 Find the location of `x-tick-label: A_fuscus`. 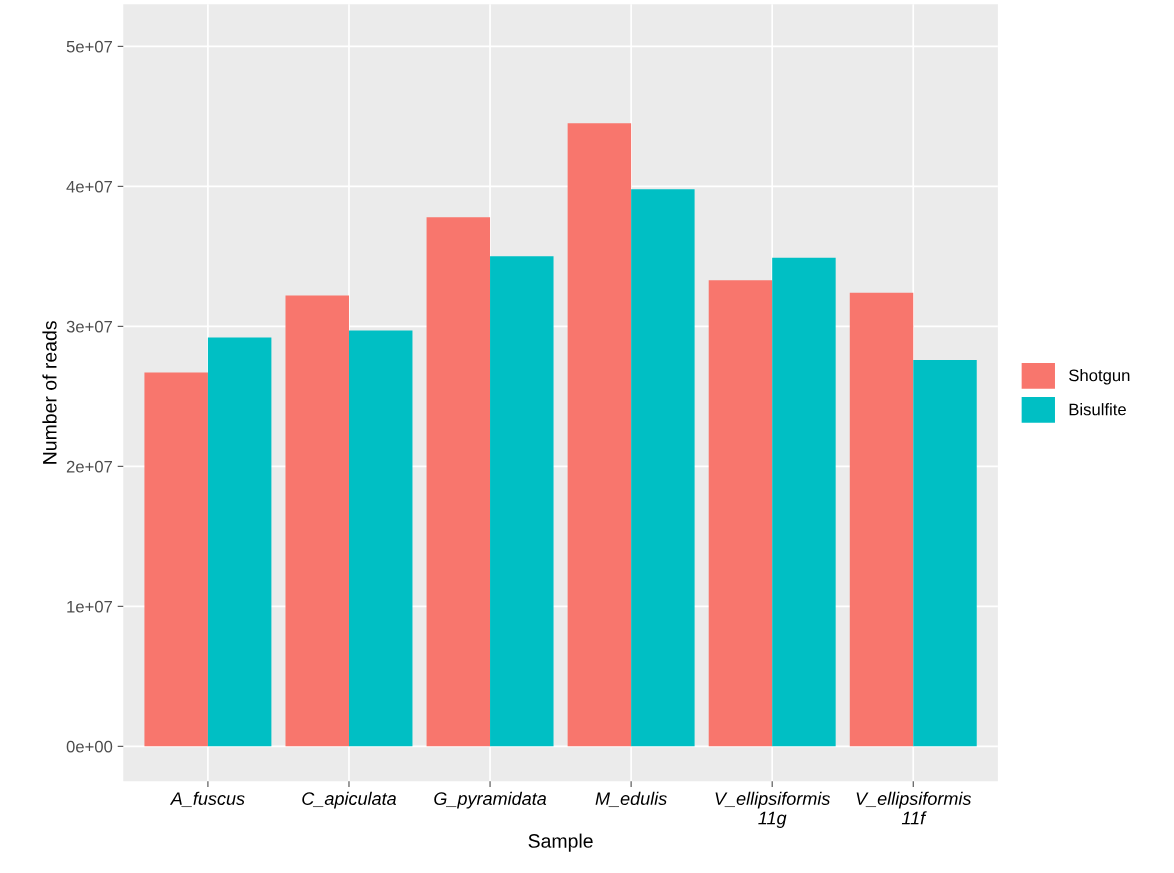

x-tick-label: A_fuscus is located at coordinates (207, 799).